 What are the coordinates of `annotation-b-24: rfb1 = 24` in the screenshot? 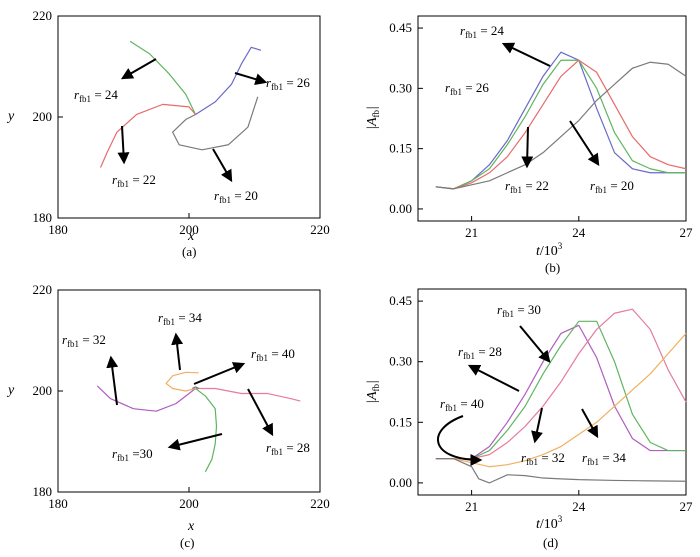 It's located at (505, 45).